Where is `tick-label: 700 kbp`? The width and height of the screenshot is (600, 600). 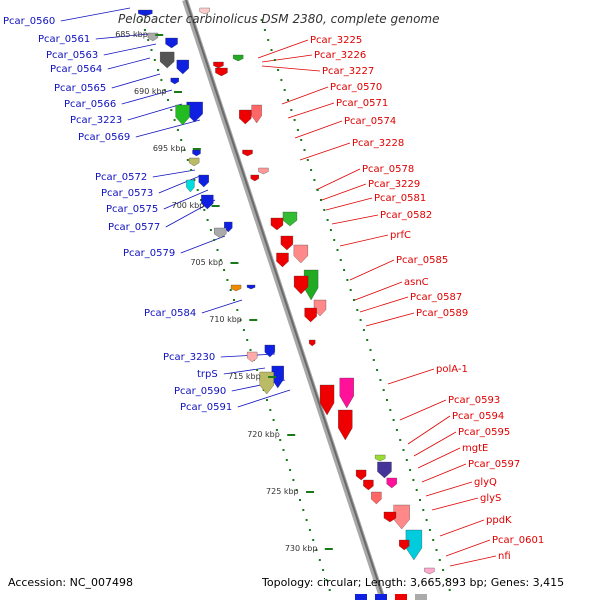
tick-label: 700 kbp is located at coordinates (188, 205).